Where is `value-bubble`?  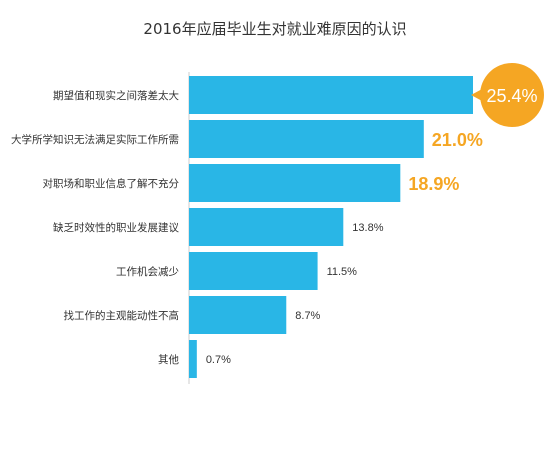 value-bubble is located at coordinates (512, 95).